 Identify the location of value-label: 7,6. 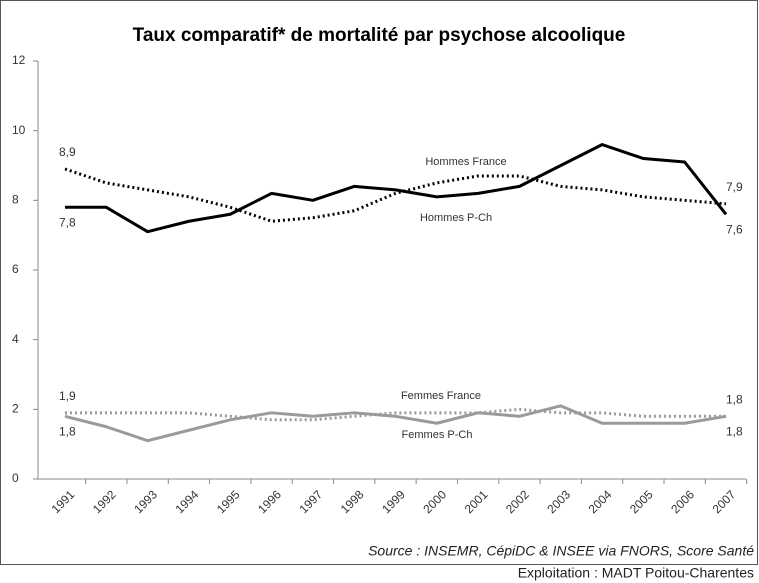
(734, 229).